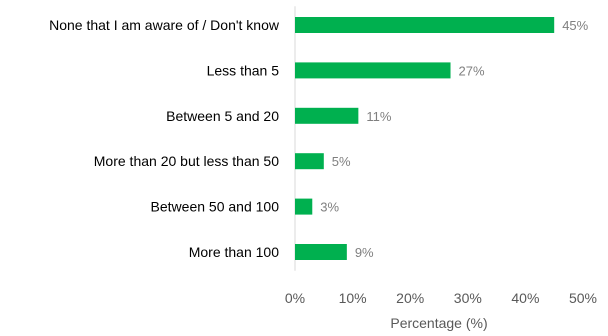 This screenshot has height=336, width=608. I want to click on value-label-between-50-and-100: 3%, so click(329, 207).